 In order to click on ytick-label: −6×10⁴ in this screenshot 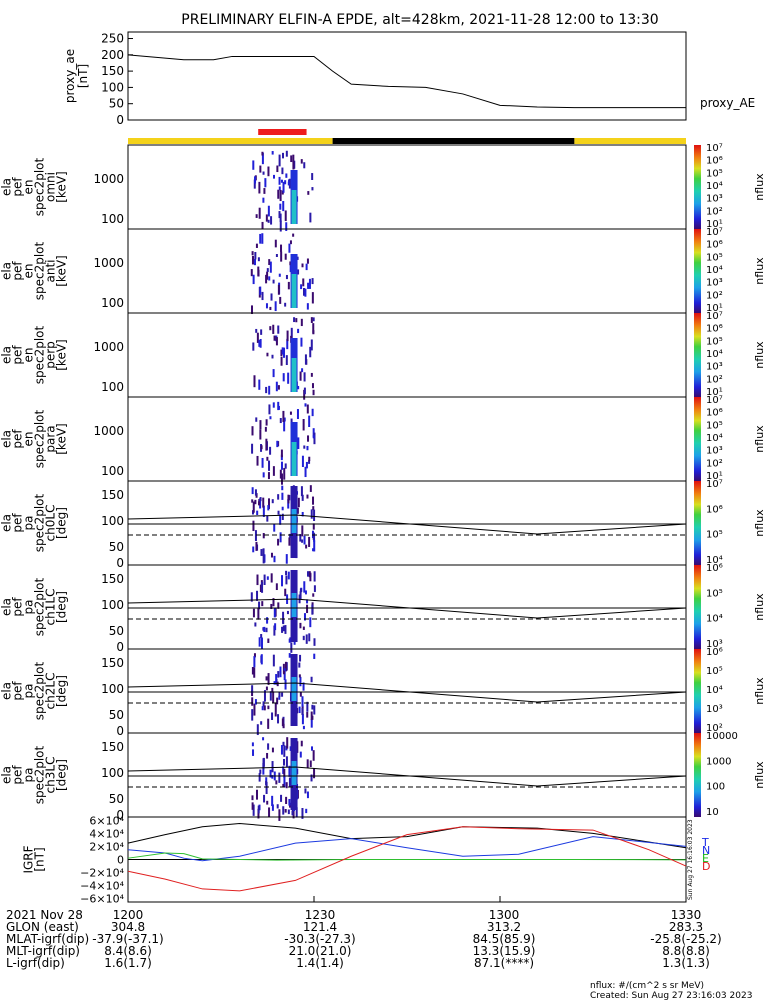, I will do `click(102, 899)`.